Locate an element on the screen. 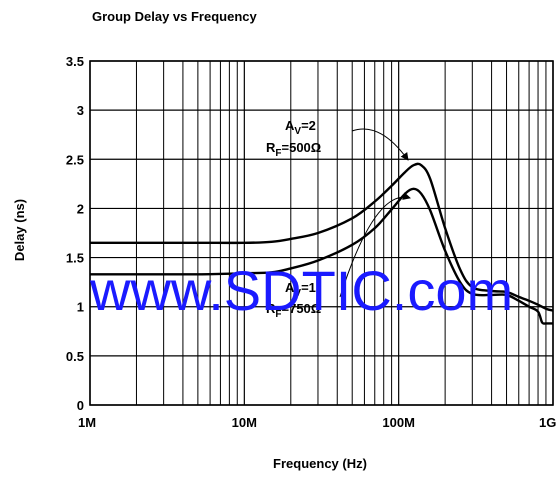 The image size is (560, 477). annotation-rf-value: =500Ω is located at coordinates (302, 147).